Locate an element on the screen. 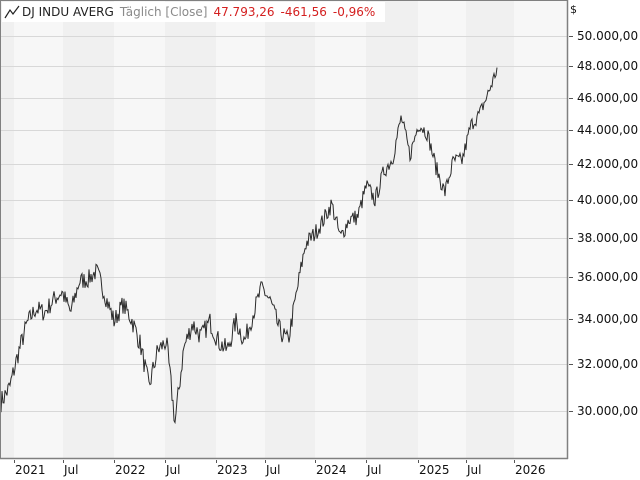 This screenshot has height=480, width=640. y-tick-label: 32.000,00 is located at coordinates (608, 364).